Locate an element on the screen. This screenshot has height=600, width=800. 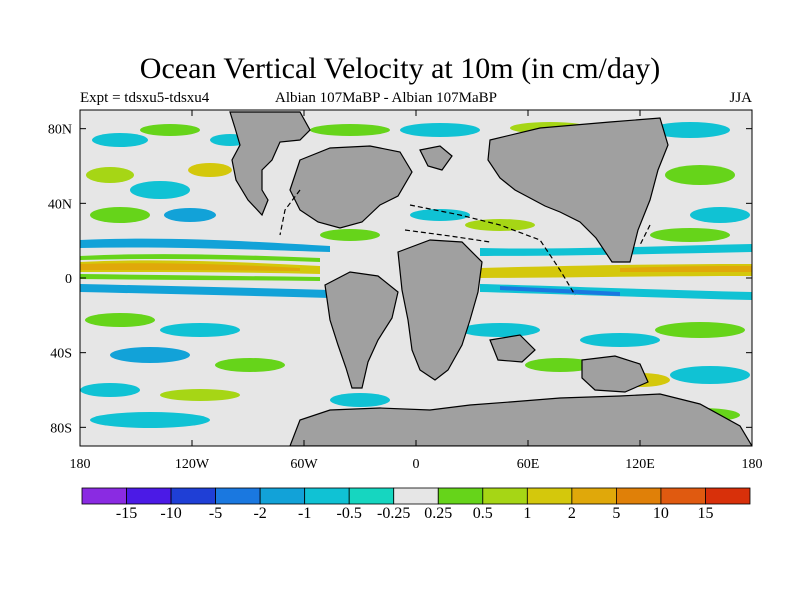
colorbar-label: 0.5 is located at coordinates (482, 513).